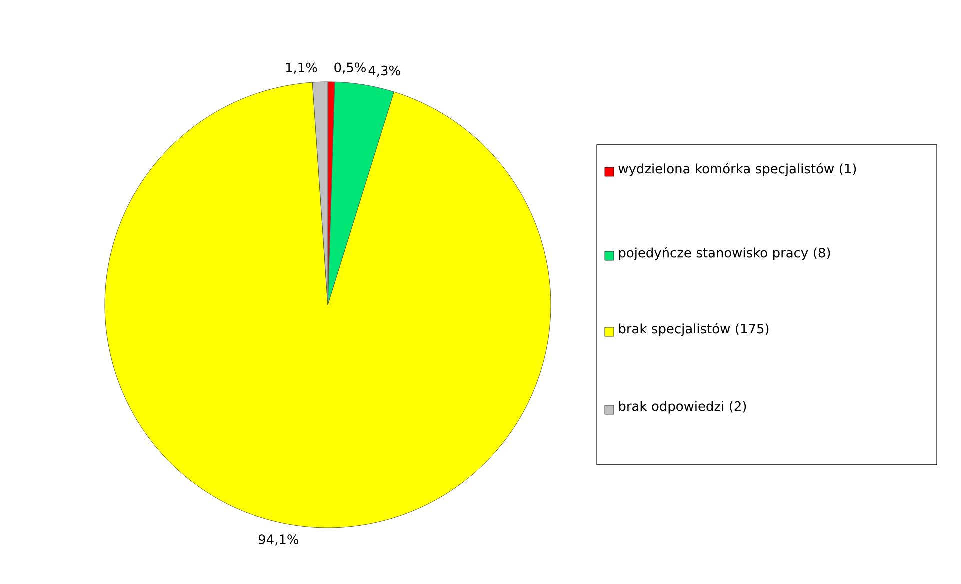 The height and width of the screenshot is (584, 961). What do you see at coordinates (350, 68) in the screenshot?
I see `data-label: 0,5%` at bounding box center [350, 68].